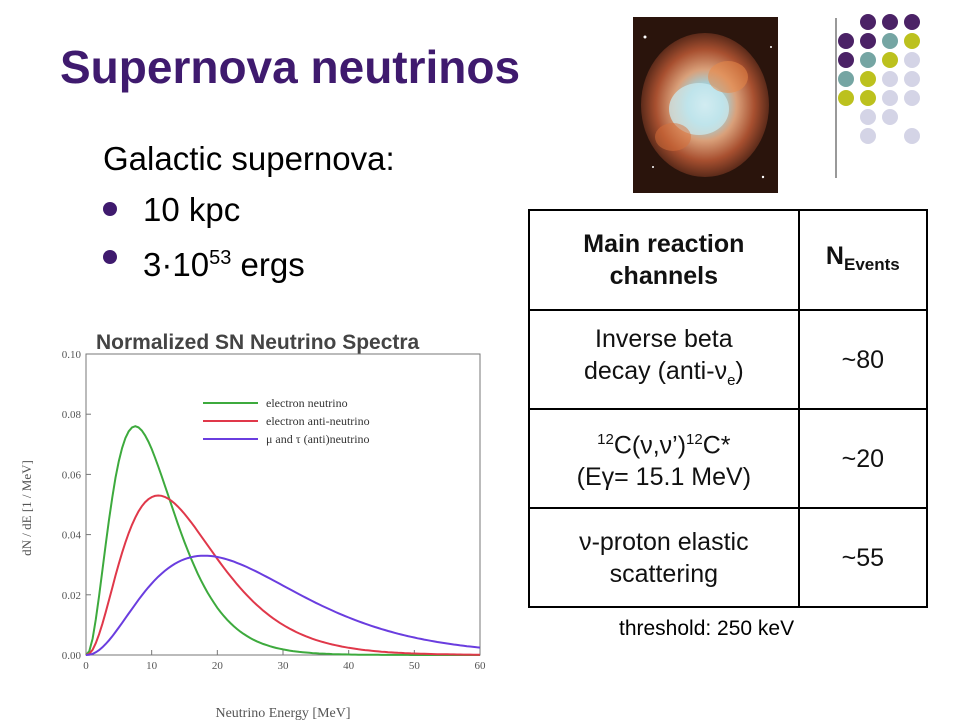 The width and height of the screenshot is (960, 720). I want to click on row1-line1: Inverse beta, so click(664, 338).